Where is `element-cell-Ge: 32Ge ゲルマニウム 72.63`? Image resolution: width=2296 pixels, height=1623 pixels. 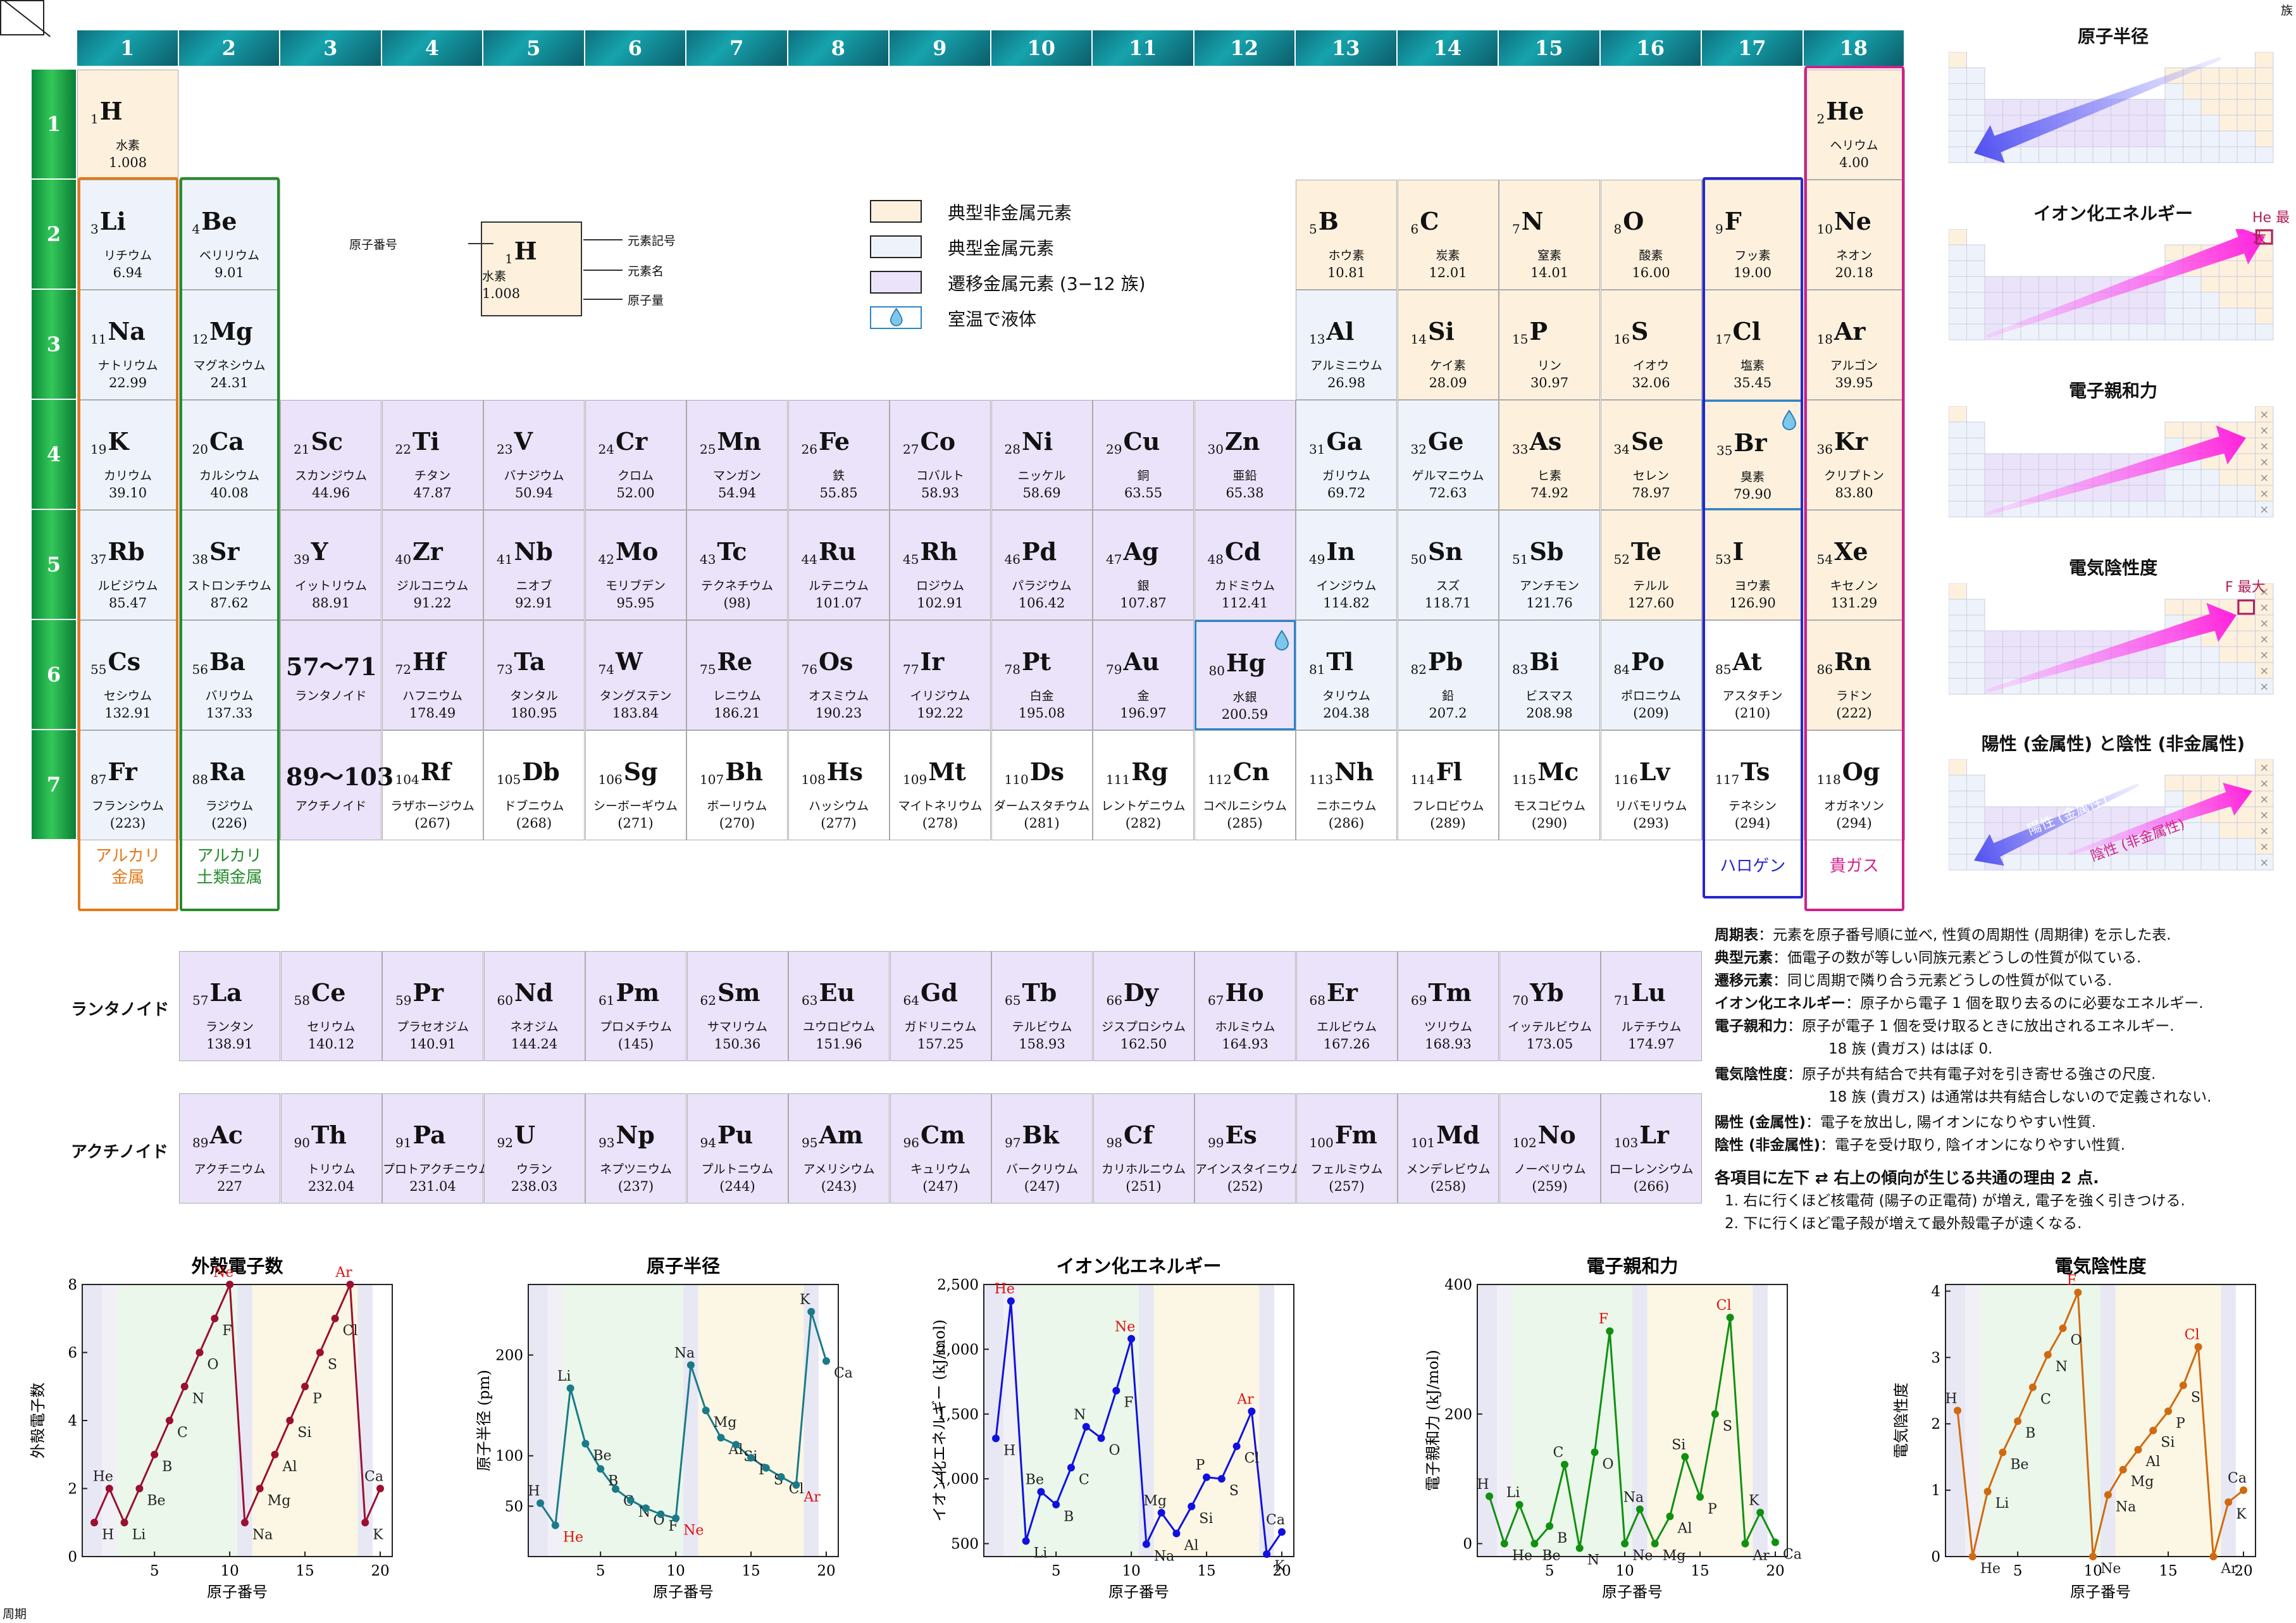 element-cell-Ge: 32Ge ゲルマニウム 72.63 is located at coordinates (1448, 455).